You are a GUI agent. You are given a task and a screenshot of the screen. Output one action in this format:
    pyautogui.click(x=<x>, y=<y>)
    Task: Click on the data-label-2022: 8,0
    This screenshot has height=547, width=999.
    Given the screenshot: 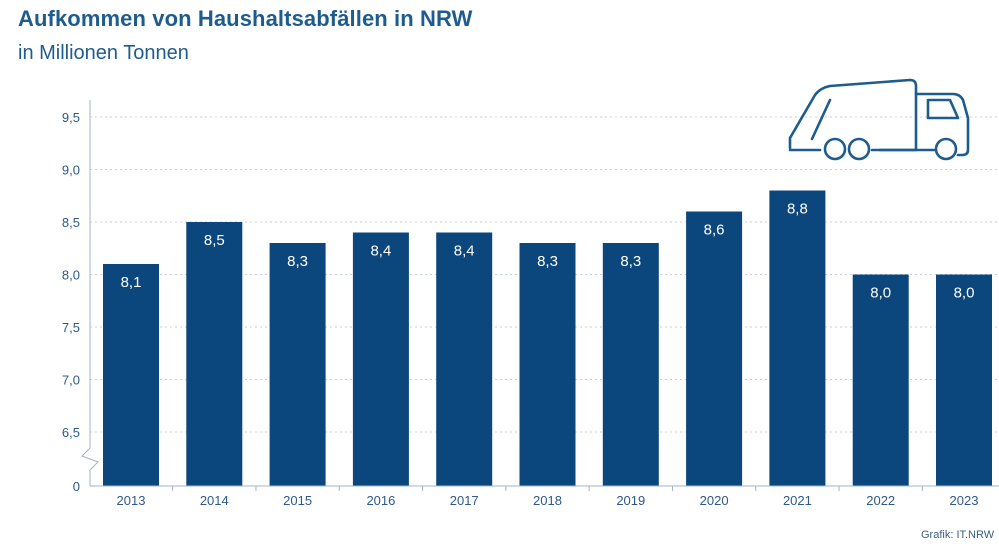 What is the action you would take?
    pyautogui.click(x=880, y=293)
    